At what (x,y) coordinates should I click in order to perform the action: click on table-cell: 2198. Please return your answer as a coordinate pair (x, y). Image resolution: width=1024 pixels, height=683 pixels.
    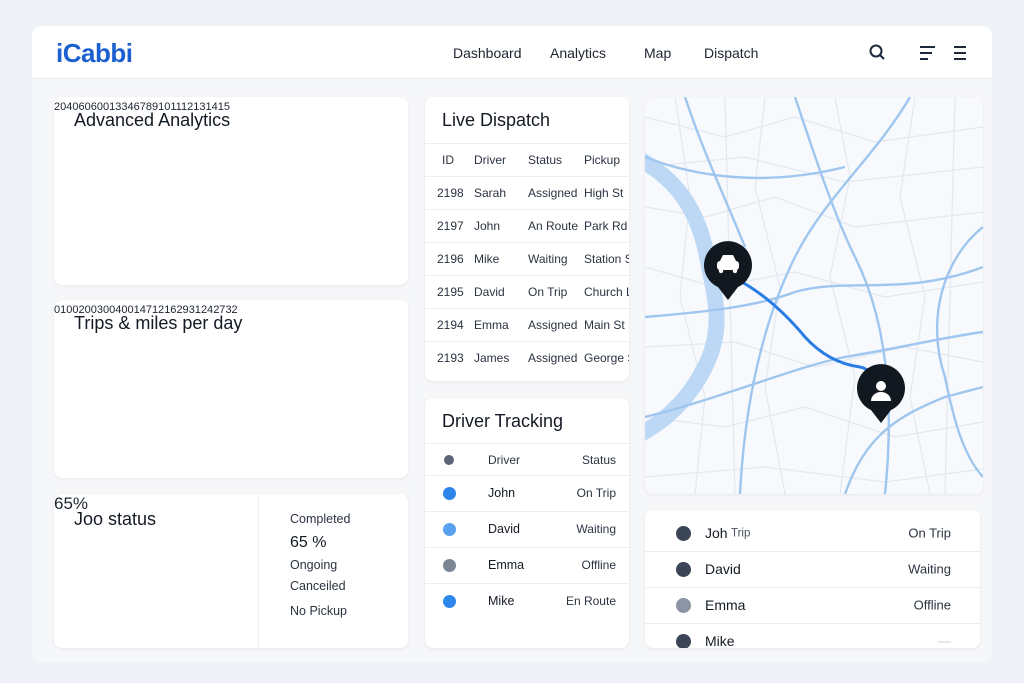
    Looking at the image, I should click on (450, 193).